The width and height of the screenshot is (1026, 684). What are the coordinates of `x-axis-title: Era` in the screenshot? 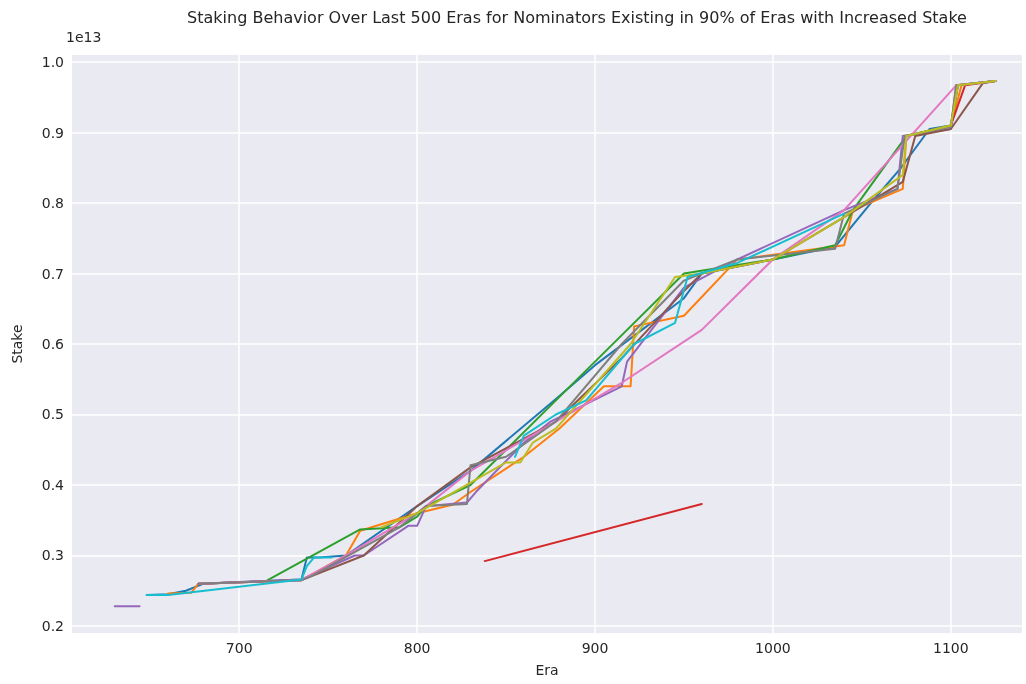 It's located at (547, 670).